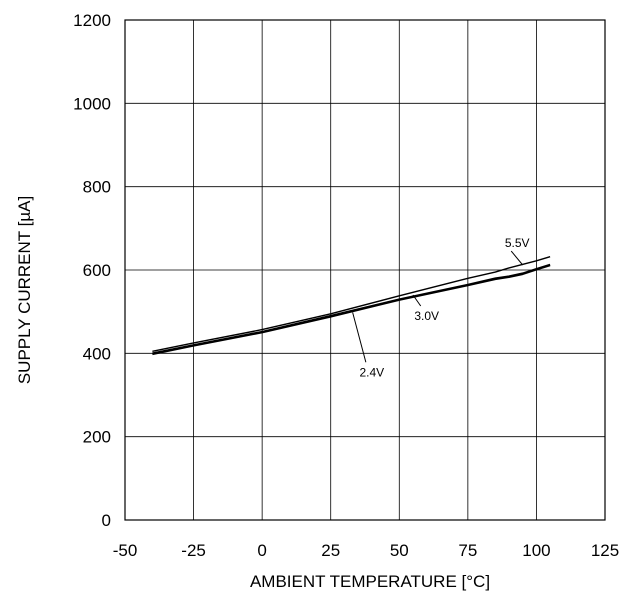 Image resolution: width=639 pixels, height=598 pixels. I want to click on annotation-label: 5.5V, so click(517, 243).